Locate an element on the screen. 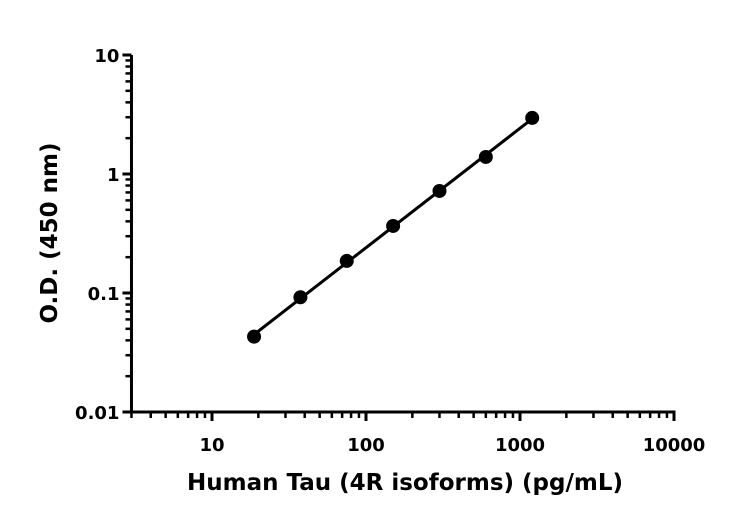 Image resolution: width=750 pixels, height=523 pixels. x-axis-label: Human Tau (4R isoforms) (pg/mL) is located at coordinates (405, 483).